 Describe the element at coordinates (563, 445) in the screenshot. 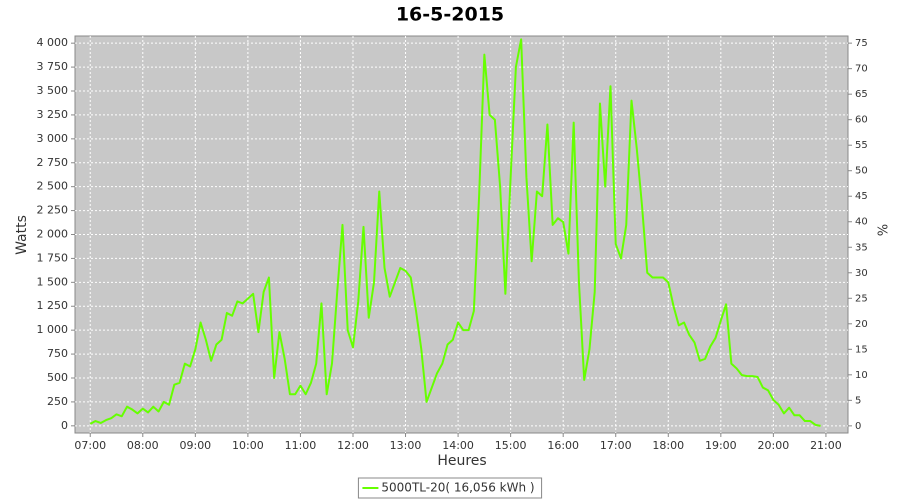

I see `x-tick-label: 16:00` at that location.